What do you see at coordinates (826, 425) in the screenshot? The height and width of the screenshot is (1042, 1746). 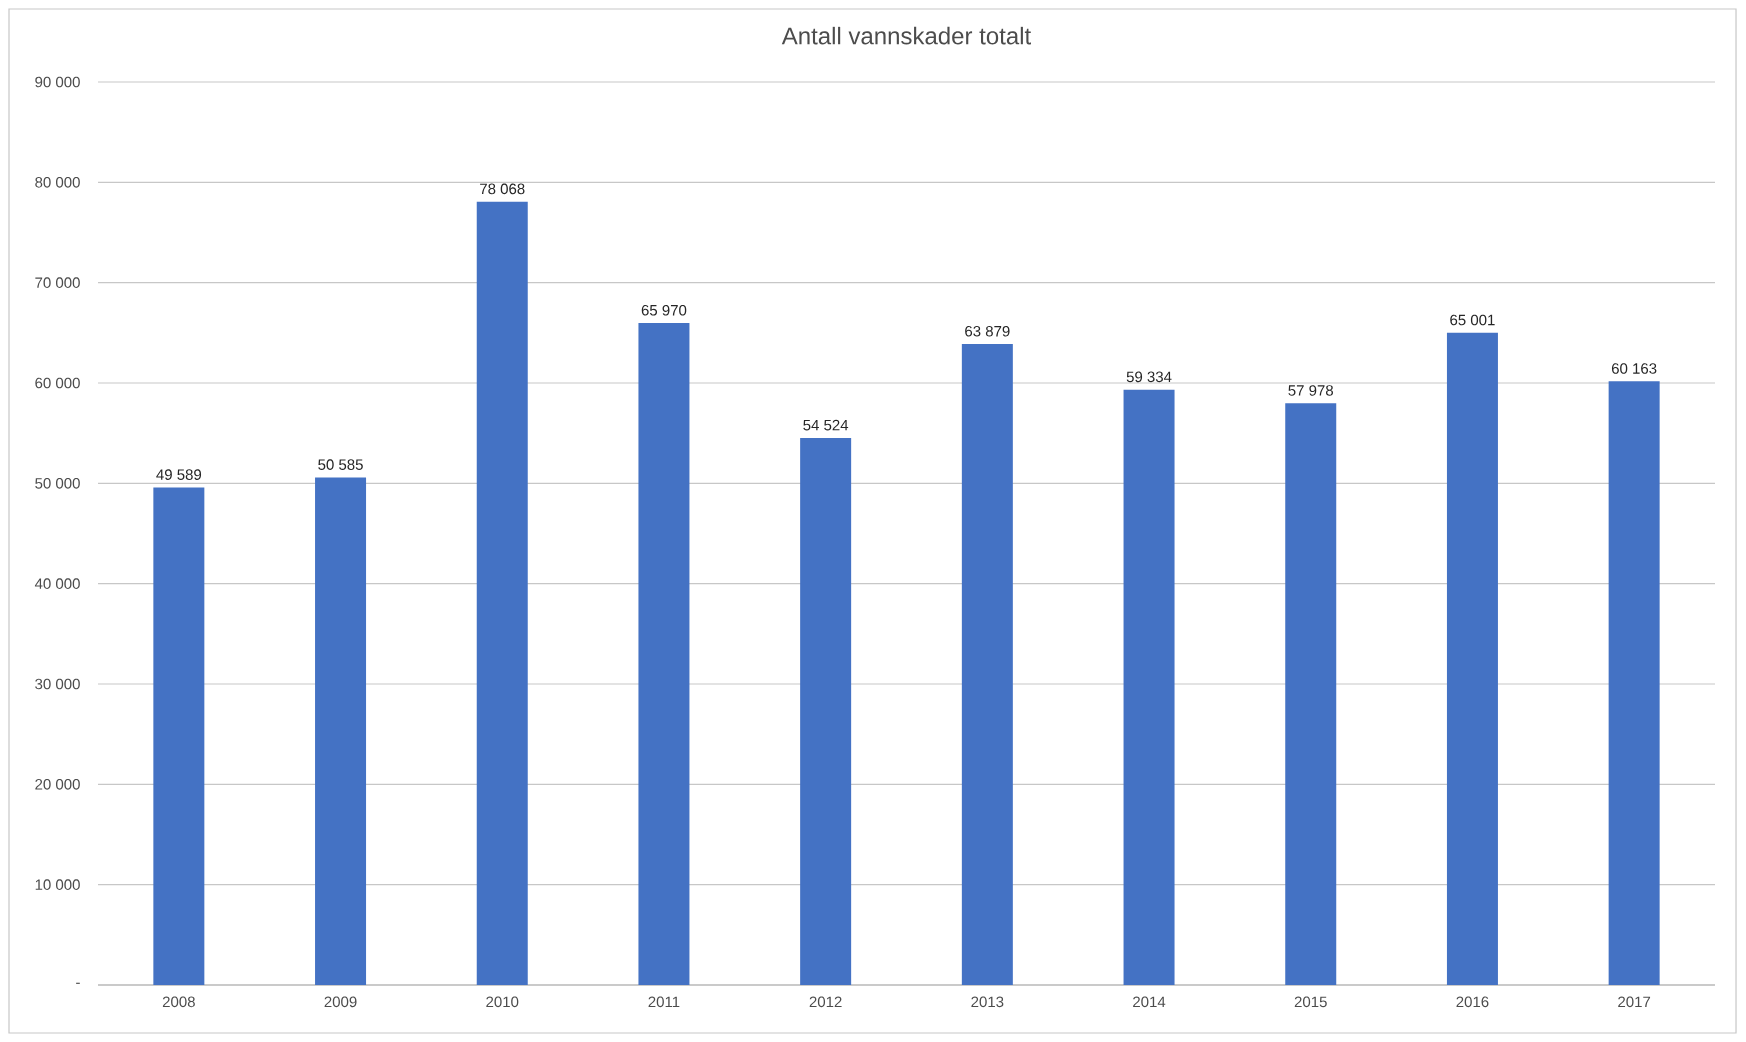 I see `data-label: 54 524` at bounding box center [826, 425].